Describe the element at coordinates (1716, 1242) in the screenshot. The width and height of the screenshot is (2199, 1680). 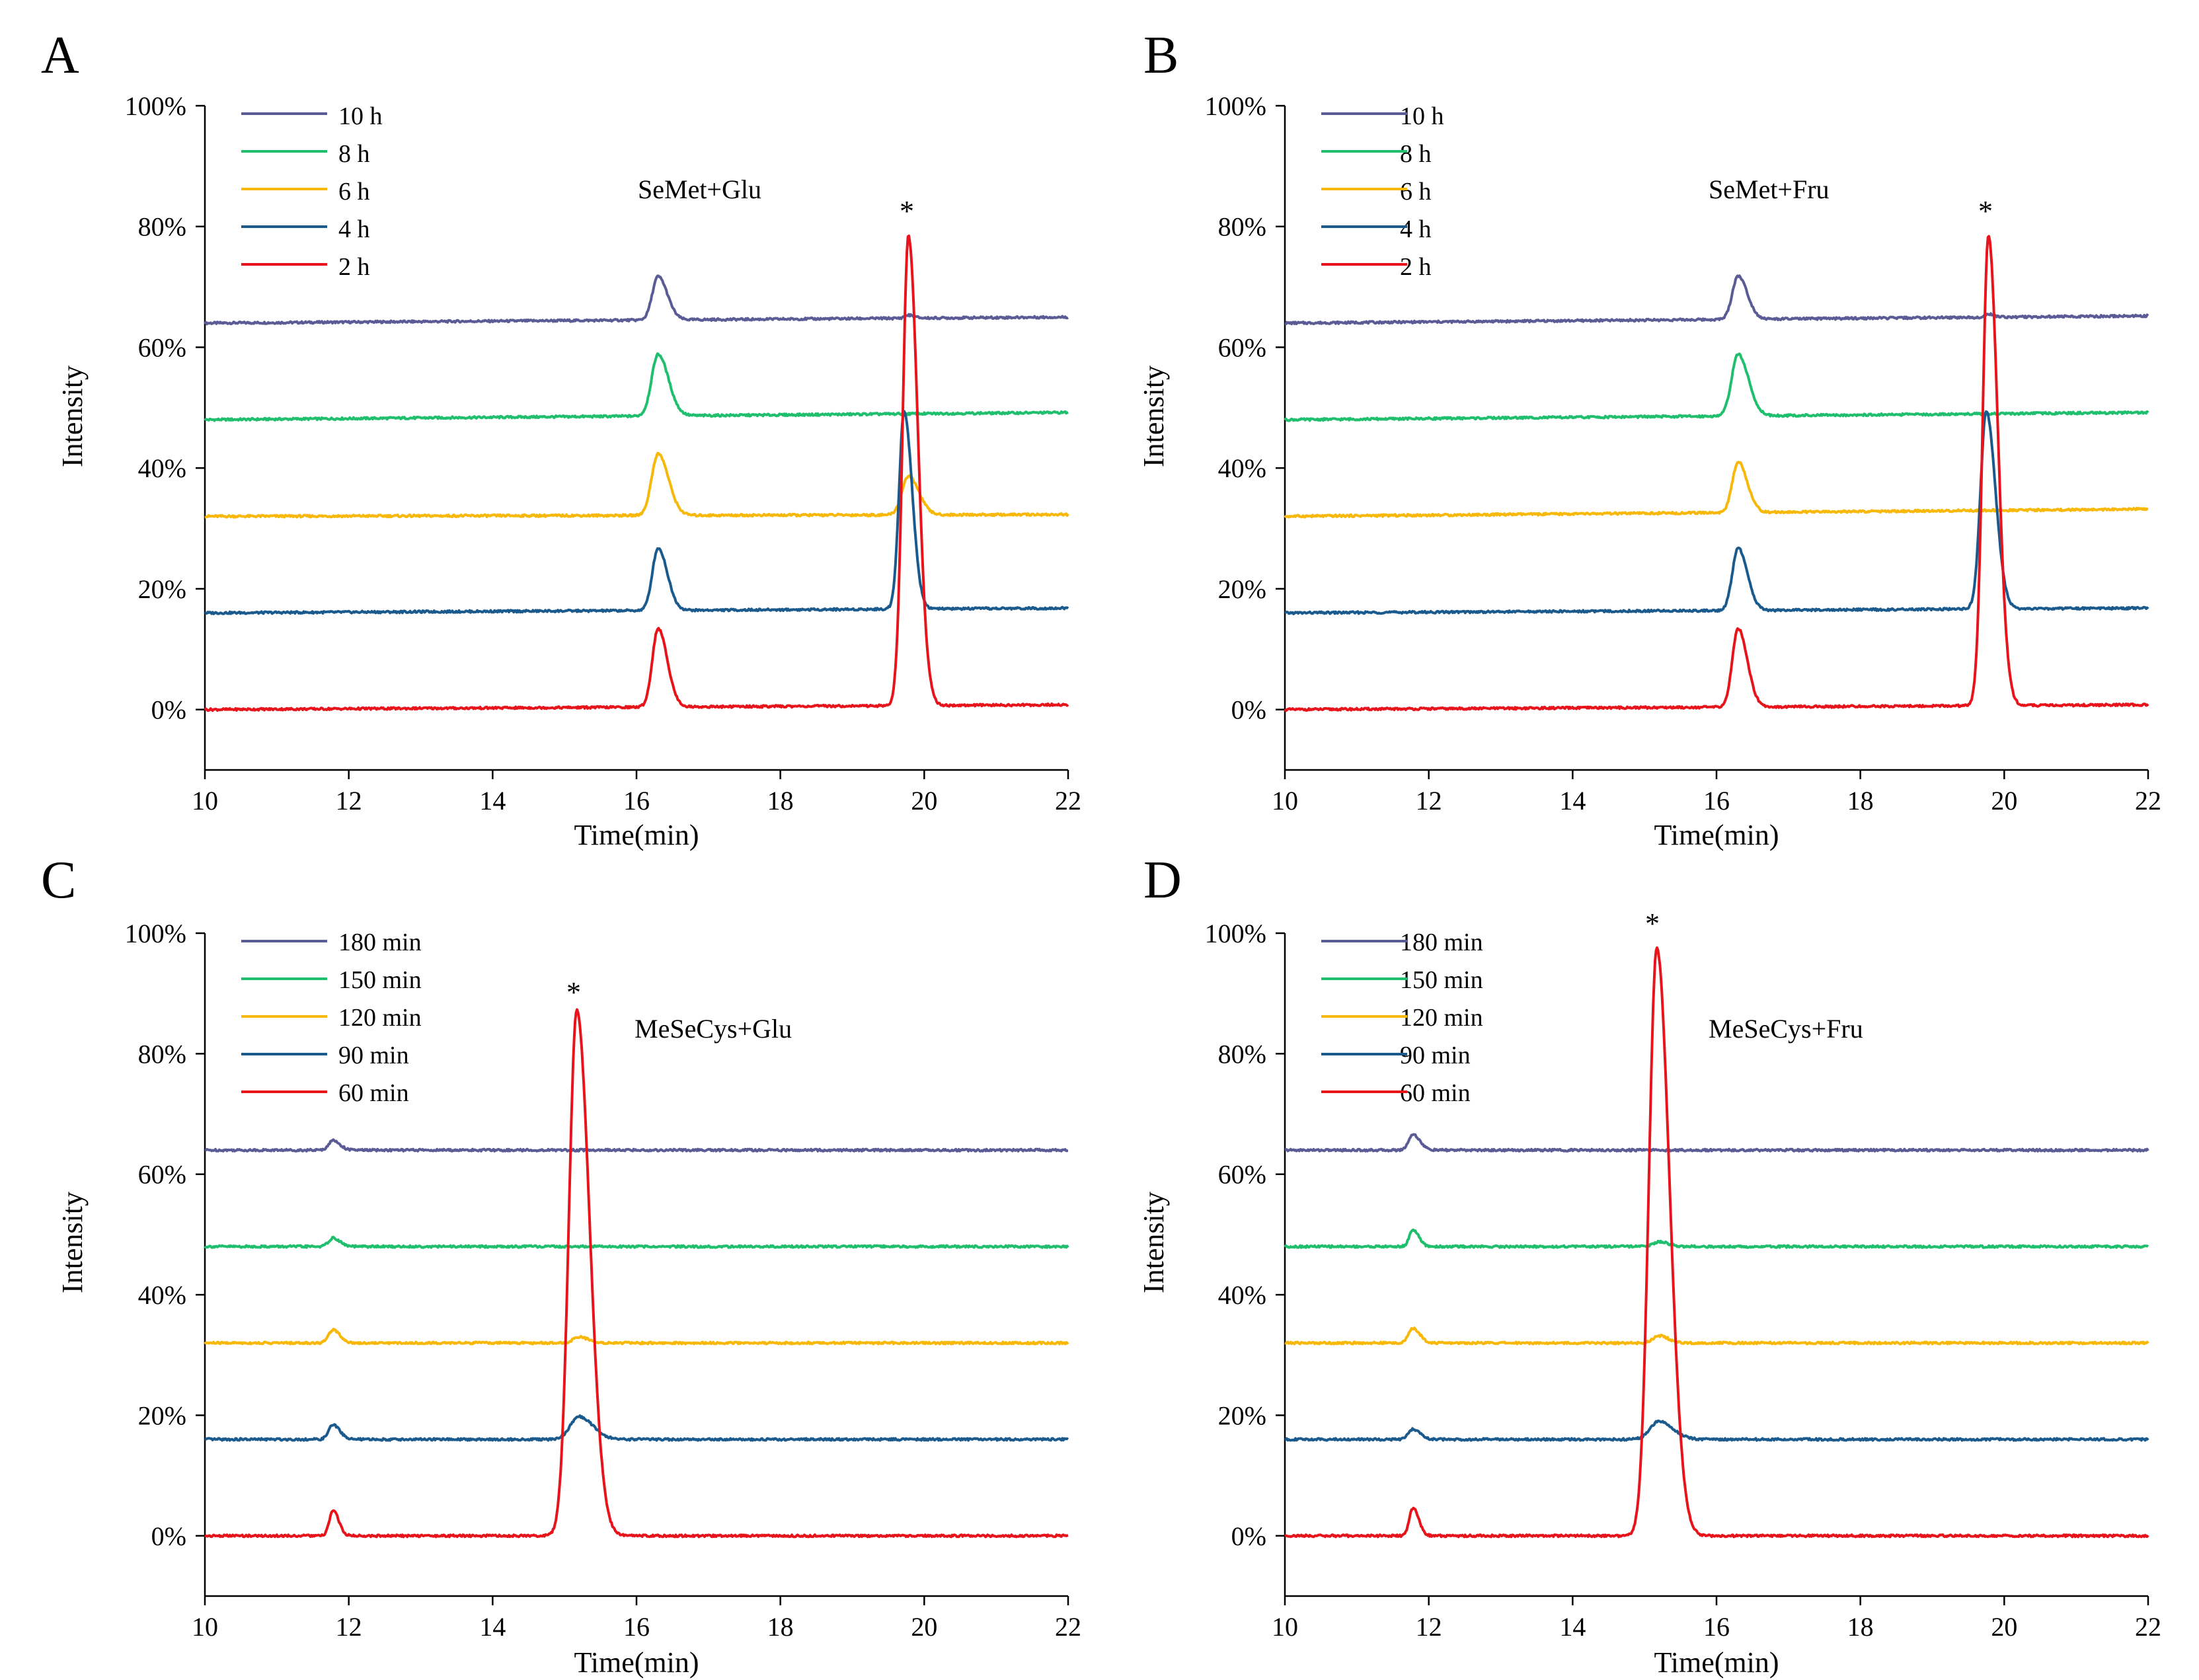
I see `series-line-60-min` at that location.